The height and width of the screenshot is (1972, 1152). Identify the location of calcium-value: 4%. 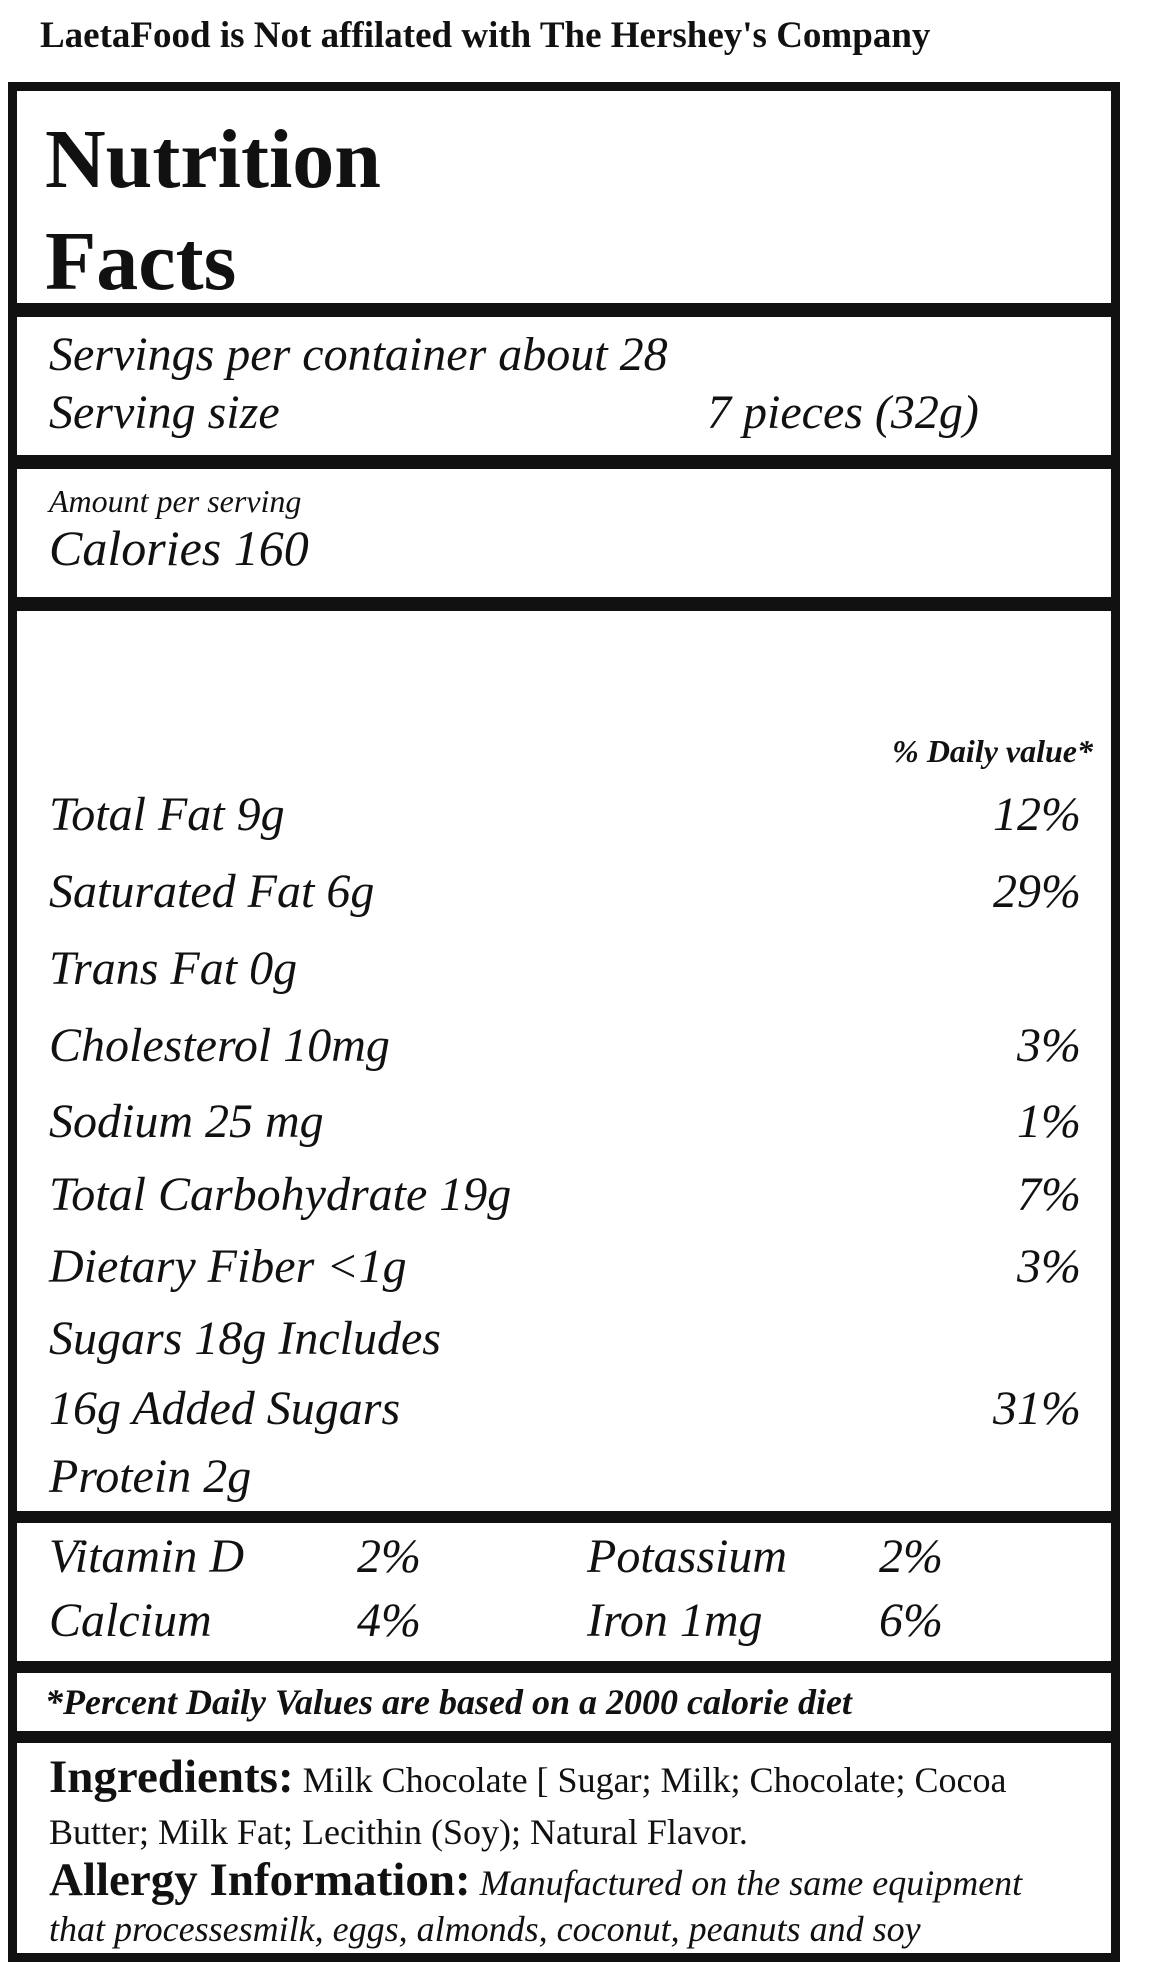
(389, 1620).